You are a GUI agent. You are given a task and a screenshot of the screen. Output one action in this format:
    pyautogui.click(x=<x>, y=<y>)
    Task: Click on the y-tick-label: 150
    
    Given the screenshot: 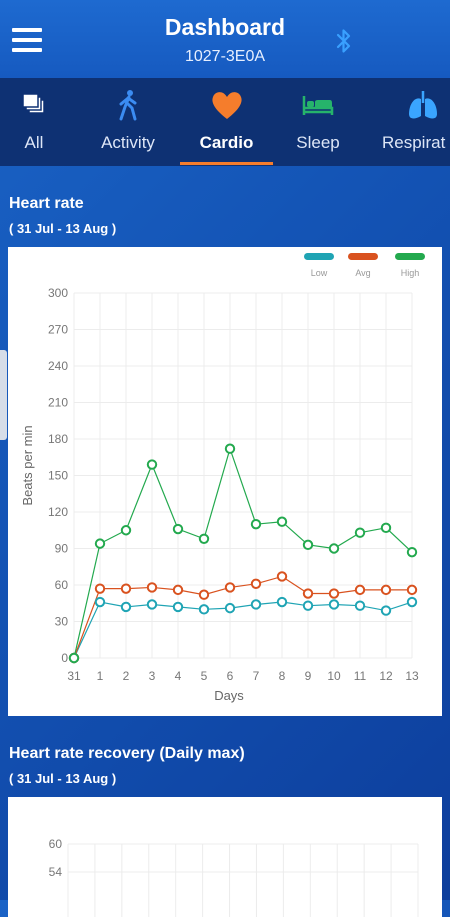 What is the action you would take?
    pyautogui.click(x=58, y=476)
    